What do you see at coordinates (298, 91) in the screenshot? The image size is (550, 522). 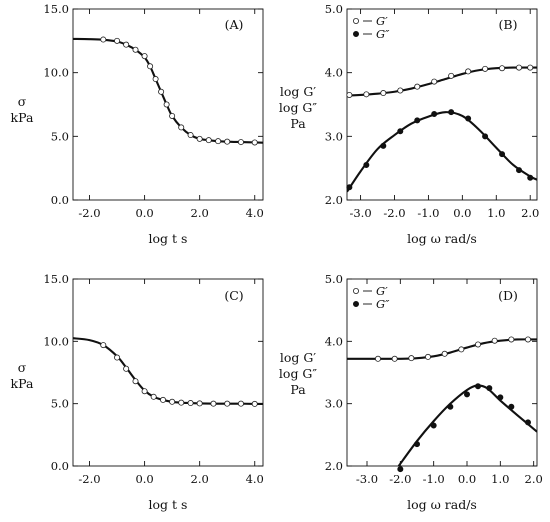 I see `y-axis-label: log G′` at bounding box center [298, 91].